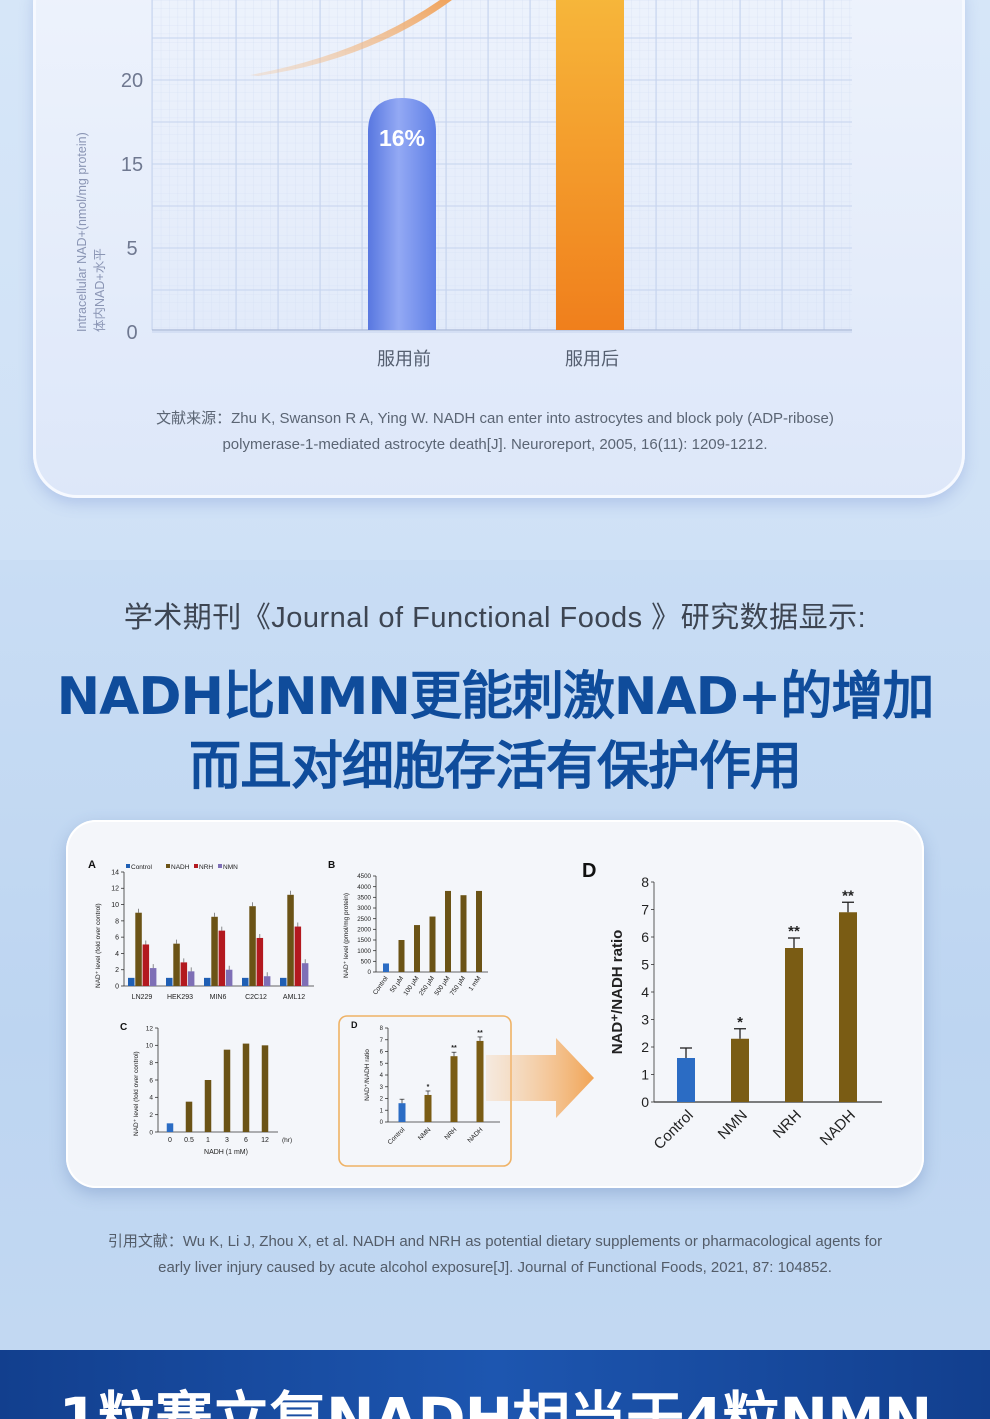 This screenshot has width=990, height=1419. What do you see at coordinates (364, 876) in the screenshot?
I see `tick-label: 4500` at bounding box center [364, 876].